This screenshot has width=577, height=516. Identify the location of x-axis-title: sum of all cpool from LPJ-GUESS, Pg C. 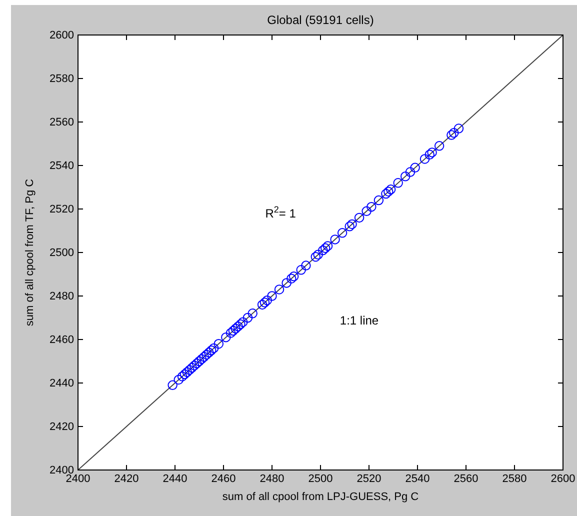
(320, 497).